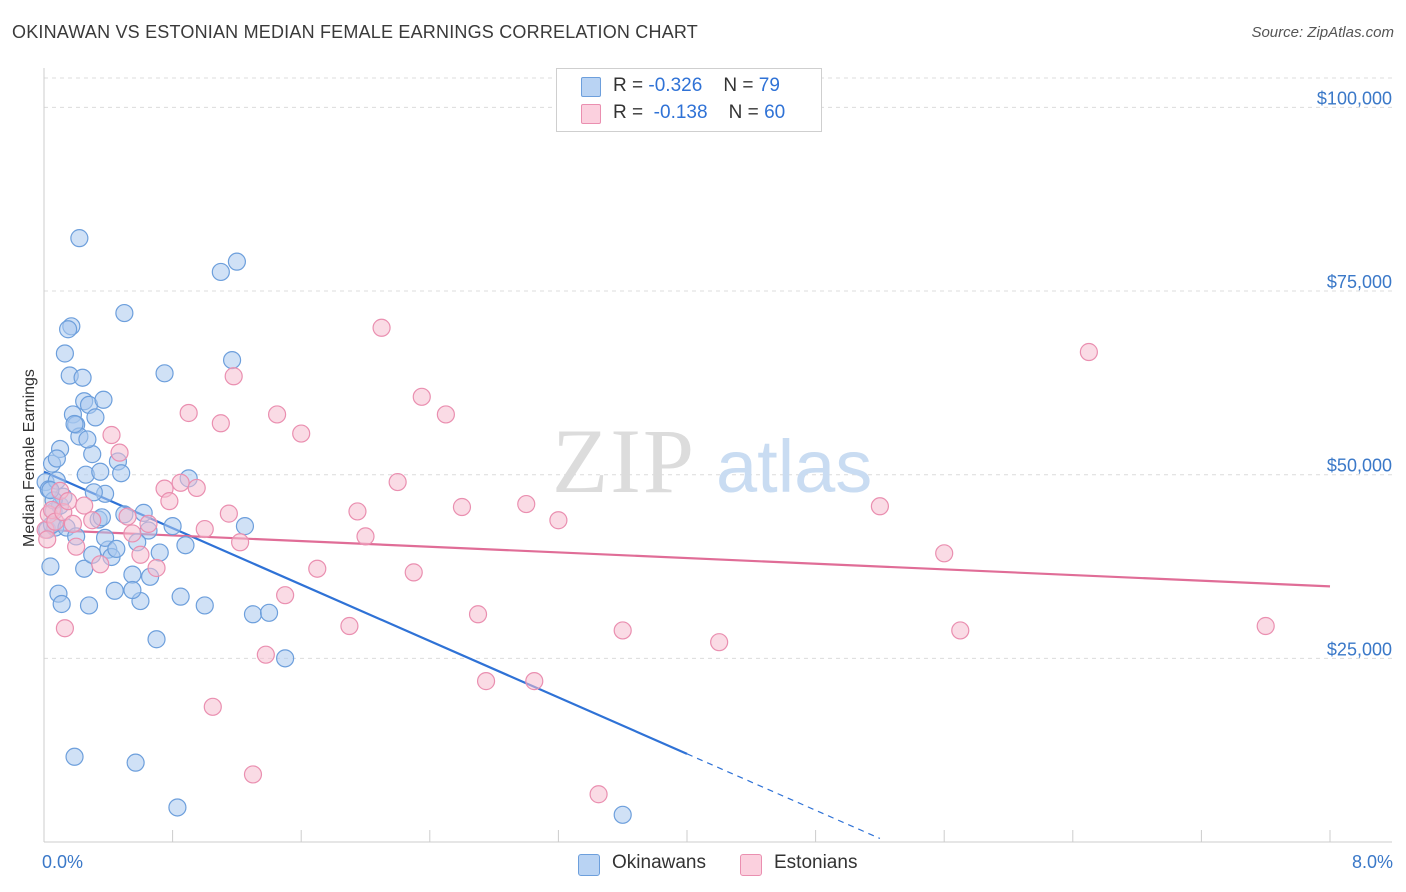  I want to click on y-tick-label: $100,000, so click(1354, 98).